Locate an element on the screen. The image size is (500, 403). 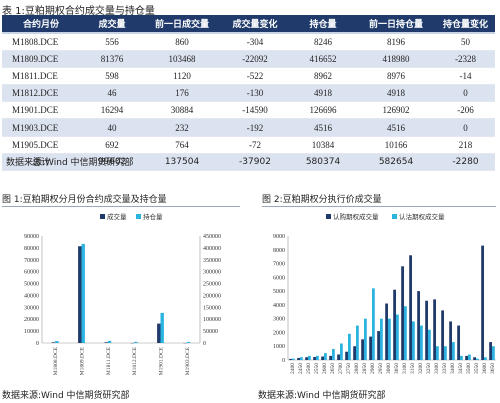
y-tick-label-right: 50000 is located at coordinates (210, 332).